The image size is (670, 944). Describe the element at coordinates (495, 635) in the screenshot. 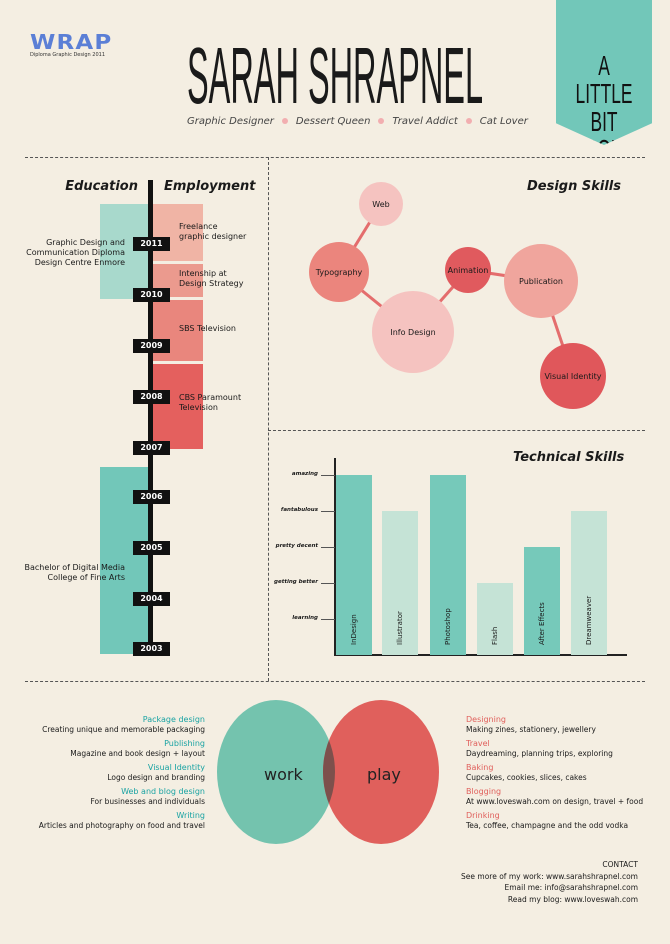

I see `bar-label: Flash` at that location.